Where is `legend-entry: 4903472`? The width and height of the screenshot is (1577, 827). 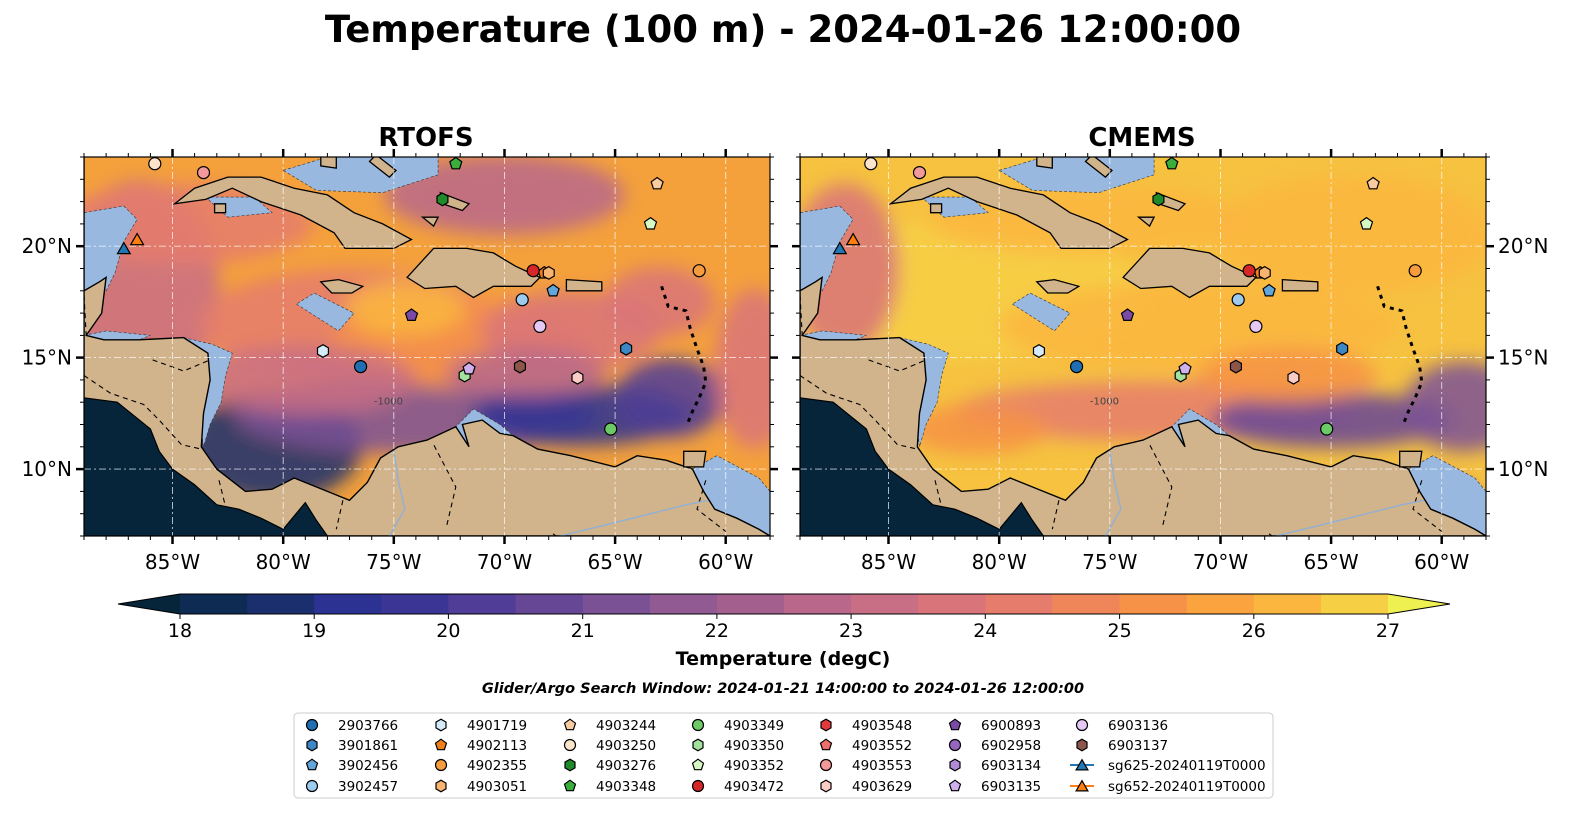 legend-entry: 4903472 is located at coordinates (737, 787).